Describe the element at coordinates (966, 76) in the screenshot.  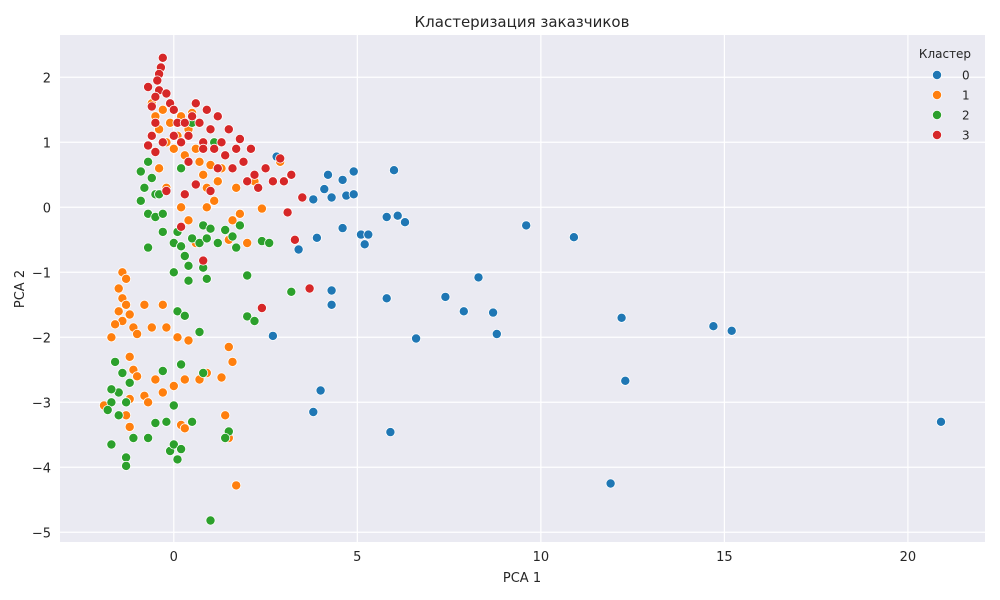
I see `legend-label: 0` at that location.